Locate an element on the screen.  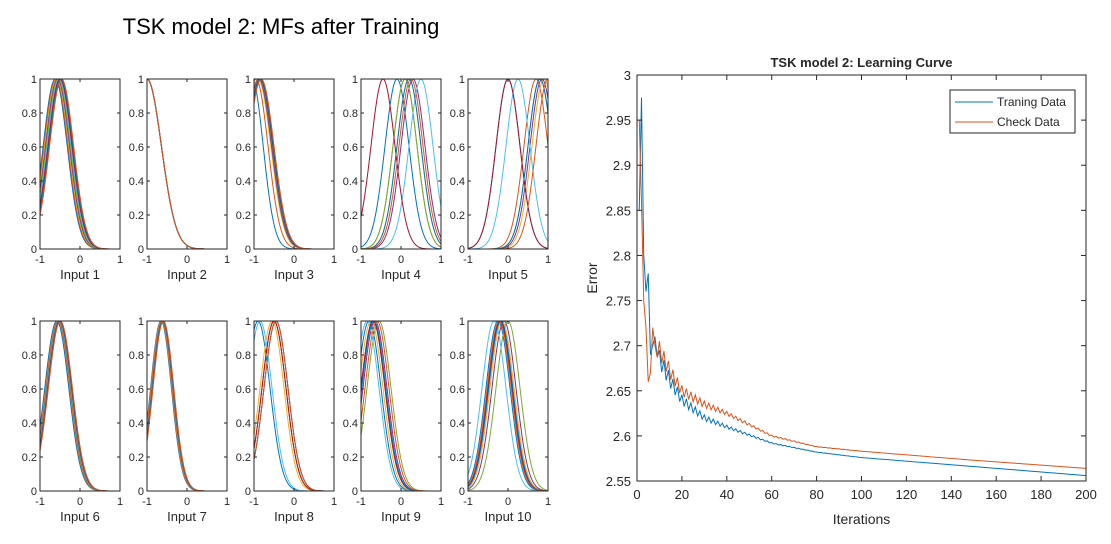
x-axis-label: Input 5 is located at coordinates (508, 274).